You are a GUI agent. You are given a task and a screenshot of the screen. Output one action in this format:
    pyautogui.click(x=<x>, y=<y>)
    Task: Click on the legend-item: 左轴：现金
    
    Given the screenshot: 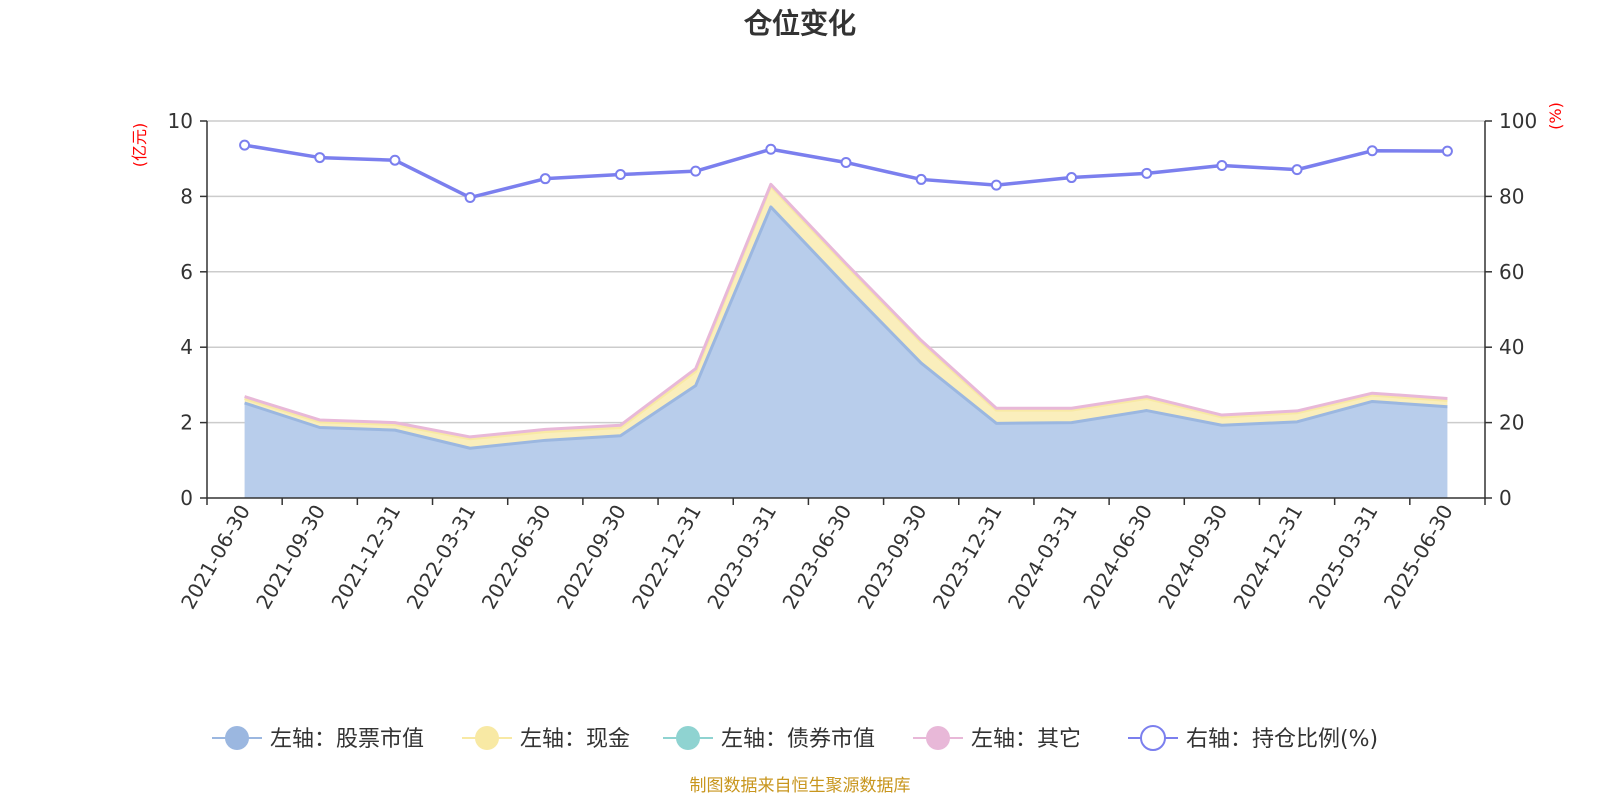 What is the action you would take?
    pyautogui.click(x=546, y=739)
    